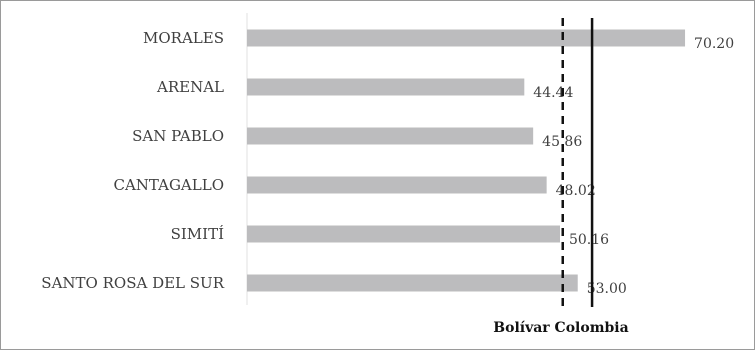 The image size is (755, 350). I want to click on bar-santo-rosa-del-sur, so click(412, 283).